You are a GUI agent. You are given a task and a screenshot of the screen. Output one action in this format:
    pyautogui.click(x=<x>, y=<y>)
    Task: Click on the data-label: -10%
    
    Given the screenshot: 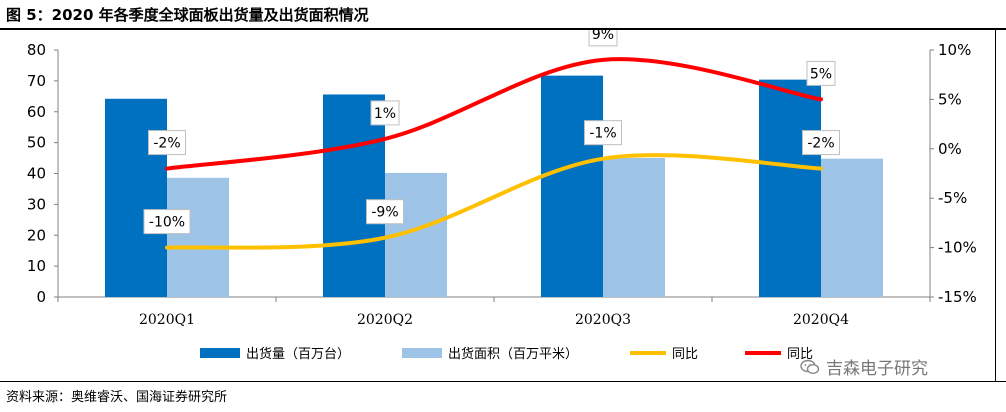 What is the action you would take?
    pyautogui.click(x=167, y=222)
    